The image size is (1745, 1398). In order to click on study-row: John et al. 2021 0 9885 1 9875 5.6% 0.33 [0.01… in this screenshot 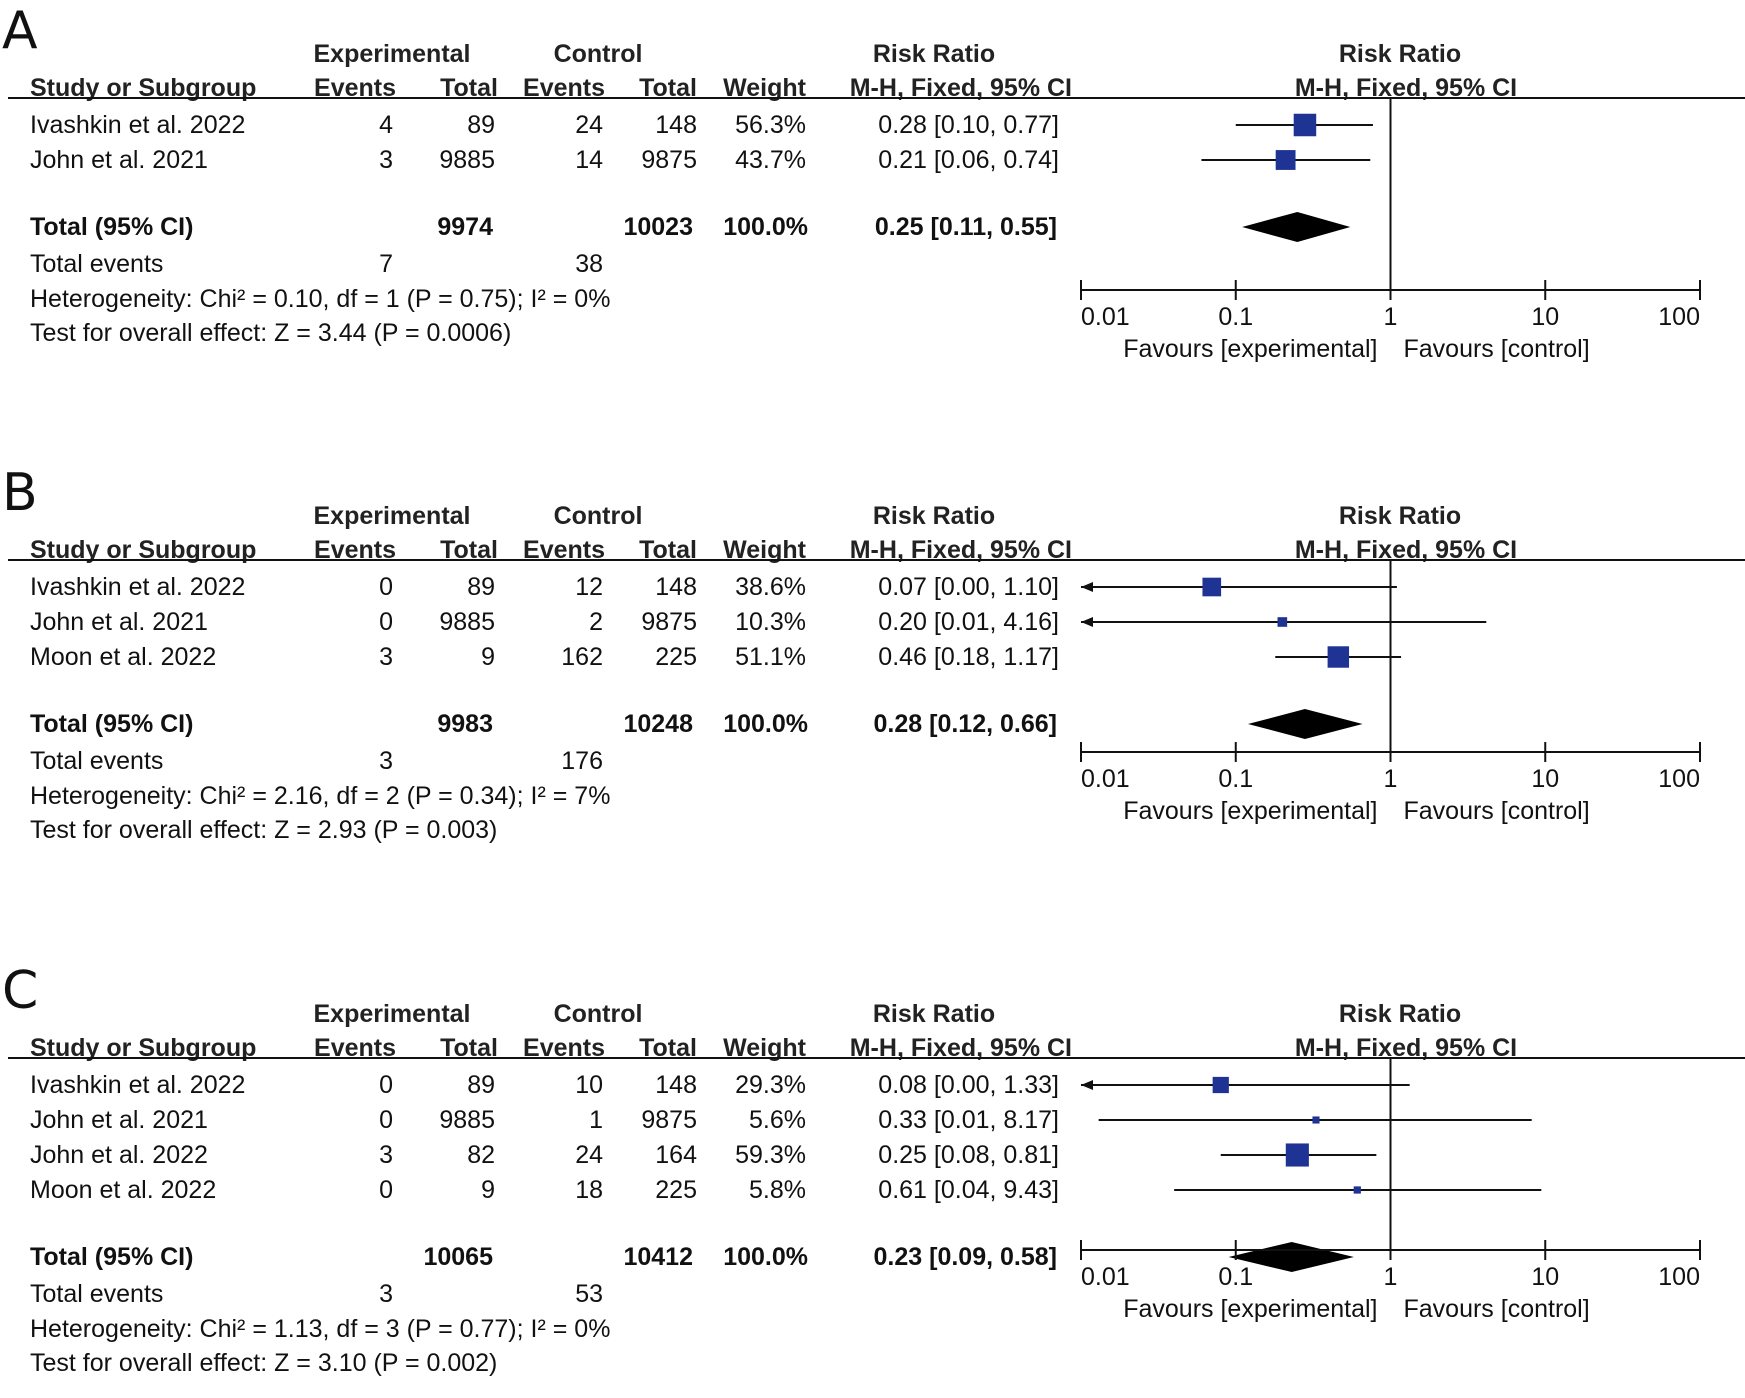, I will do `click(781, 1120)`.